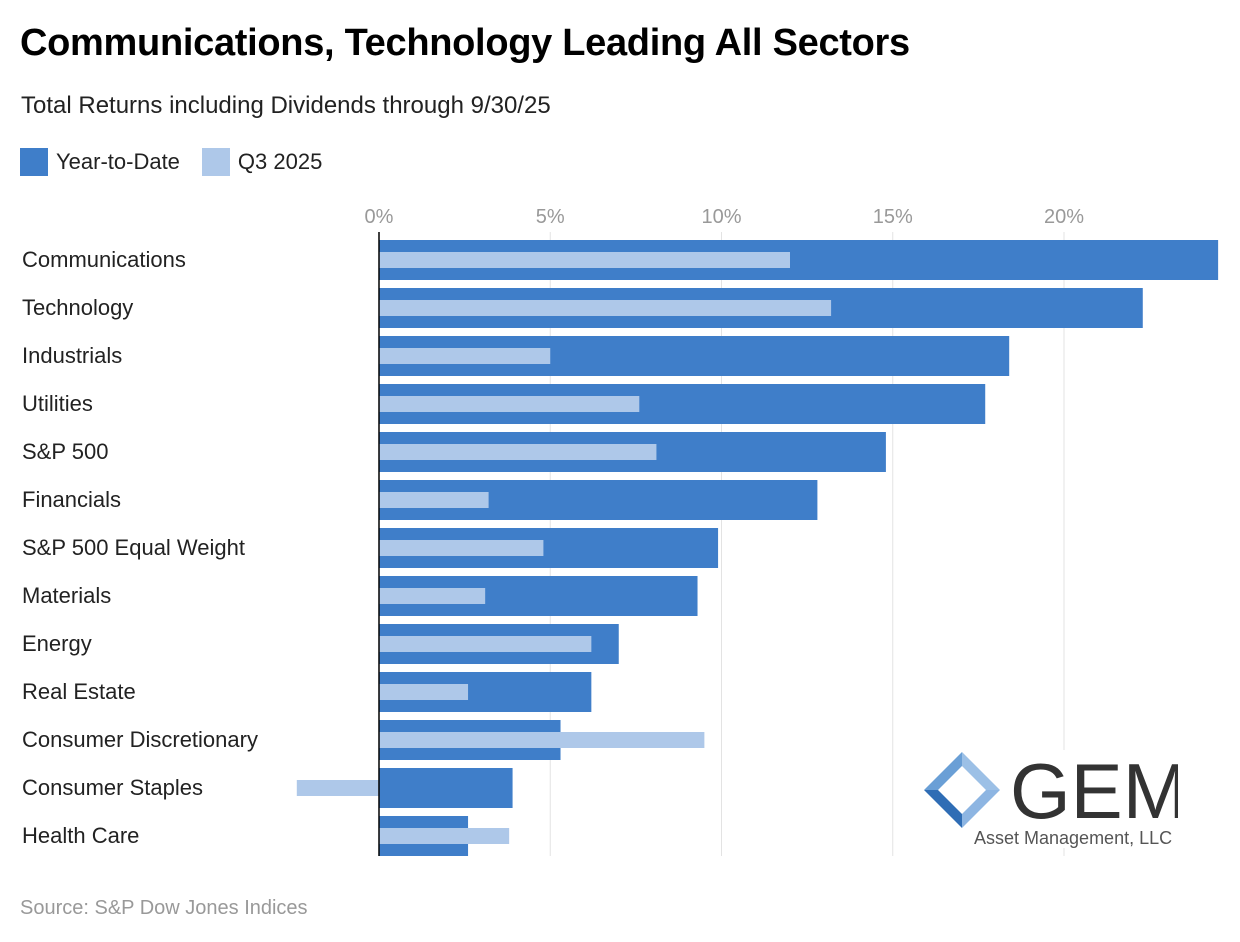  What do you see at coordinates (1094, 792) in the screenshot?
I see `svg-text: GEM` at bounding box center [1094, 792].